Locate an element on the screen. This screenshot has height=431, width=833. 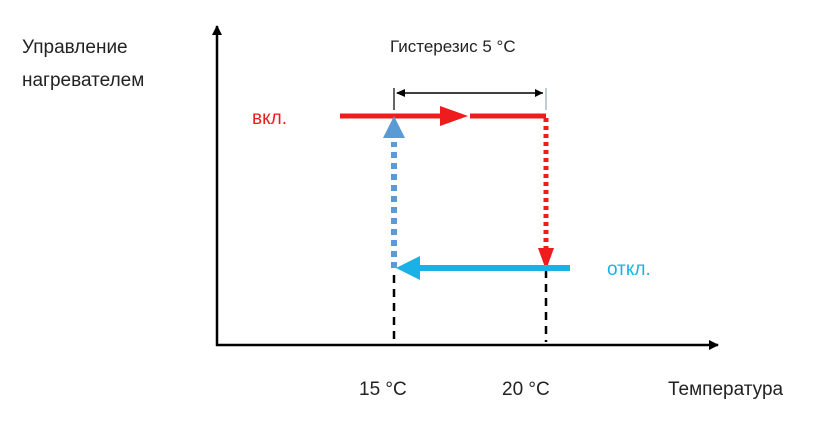
x-axis-label: Температура is located at coordinates (726, 389).